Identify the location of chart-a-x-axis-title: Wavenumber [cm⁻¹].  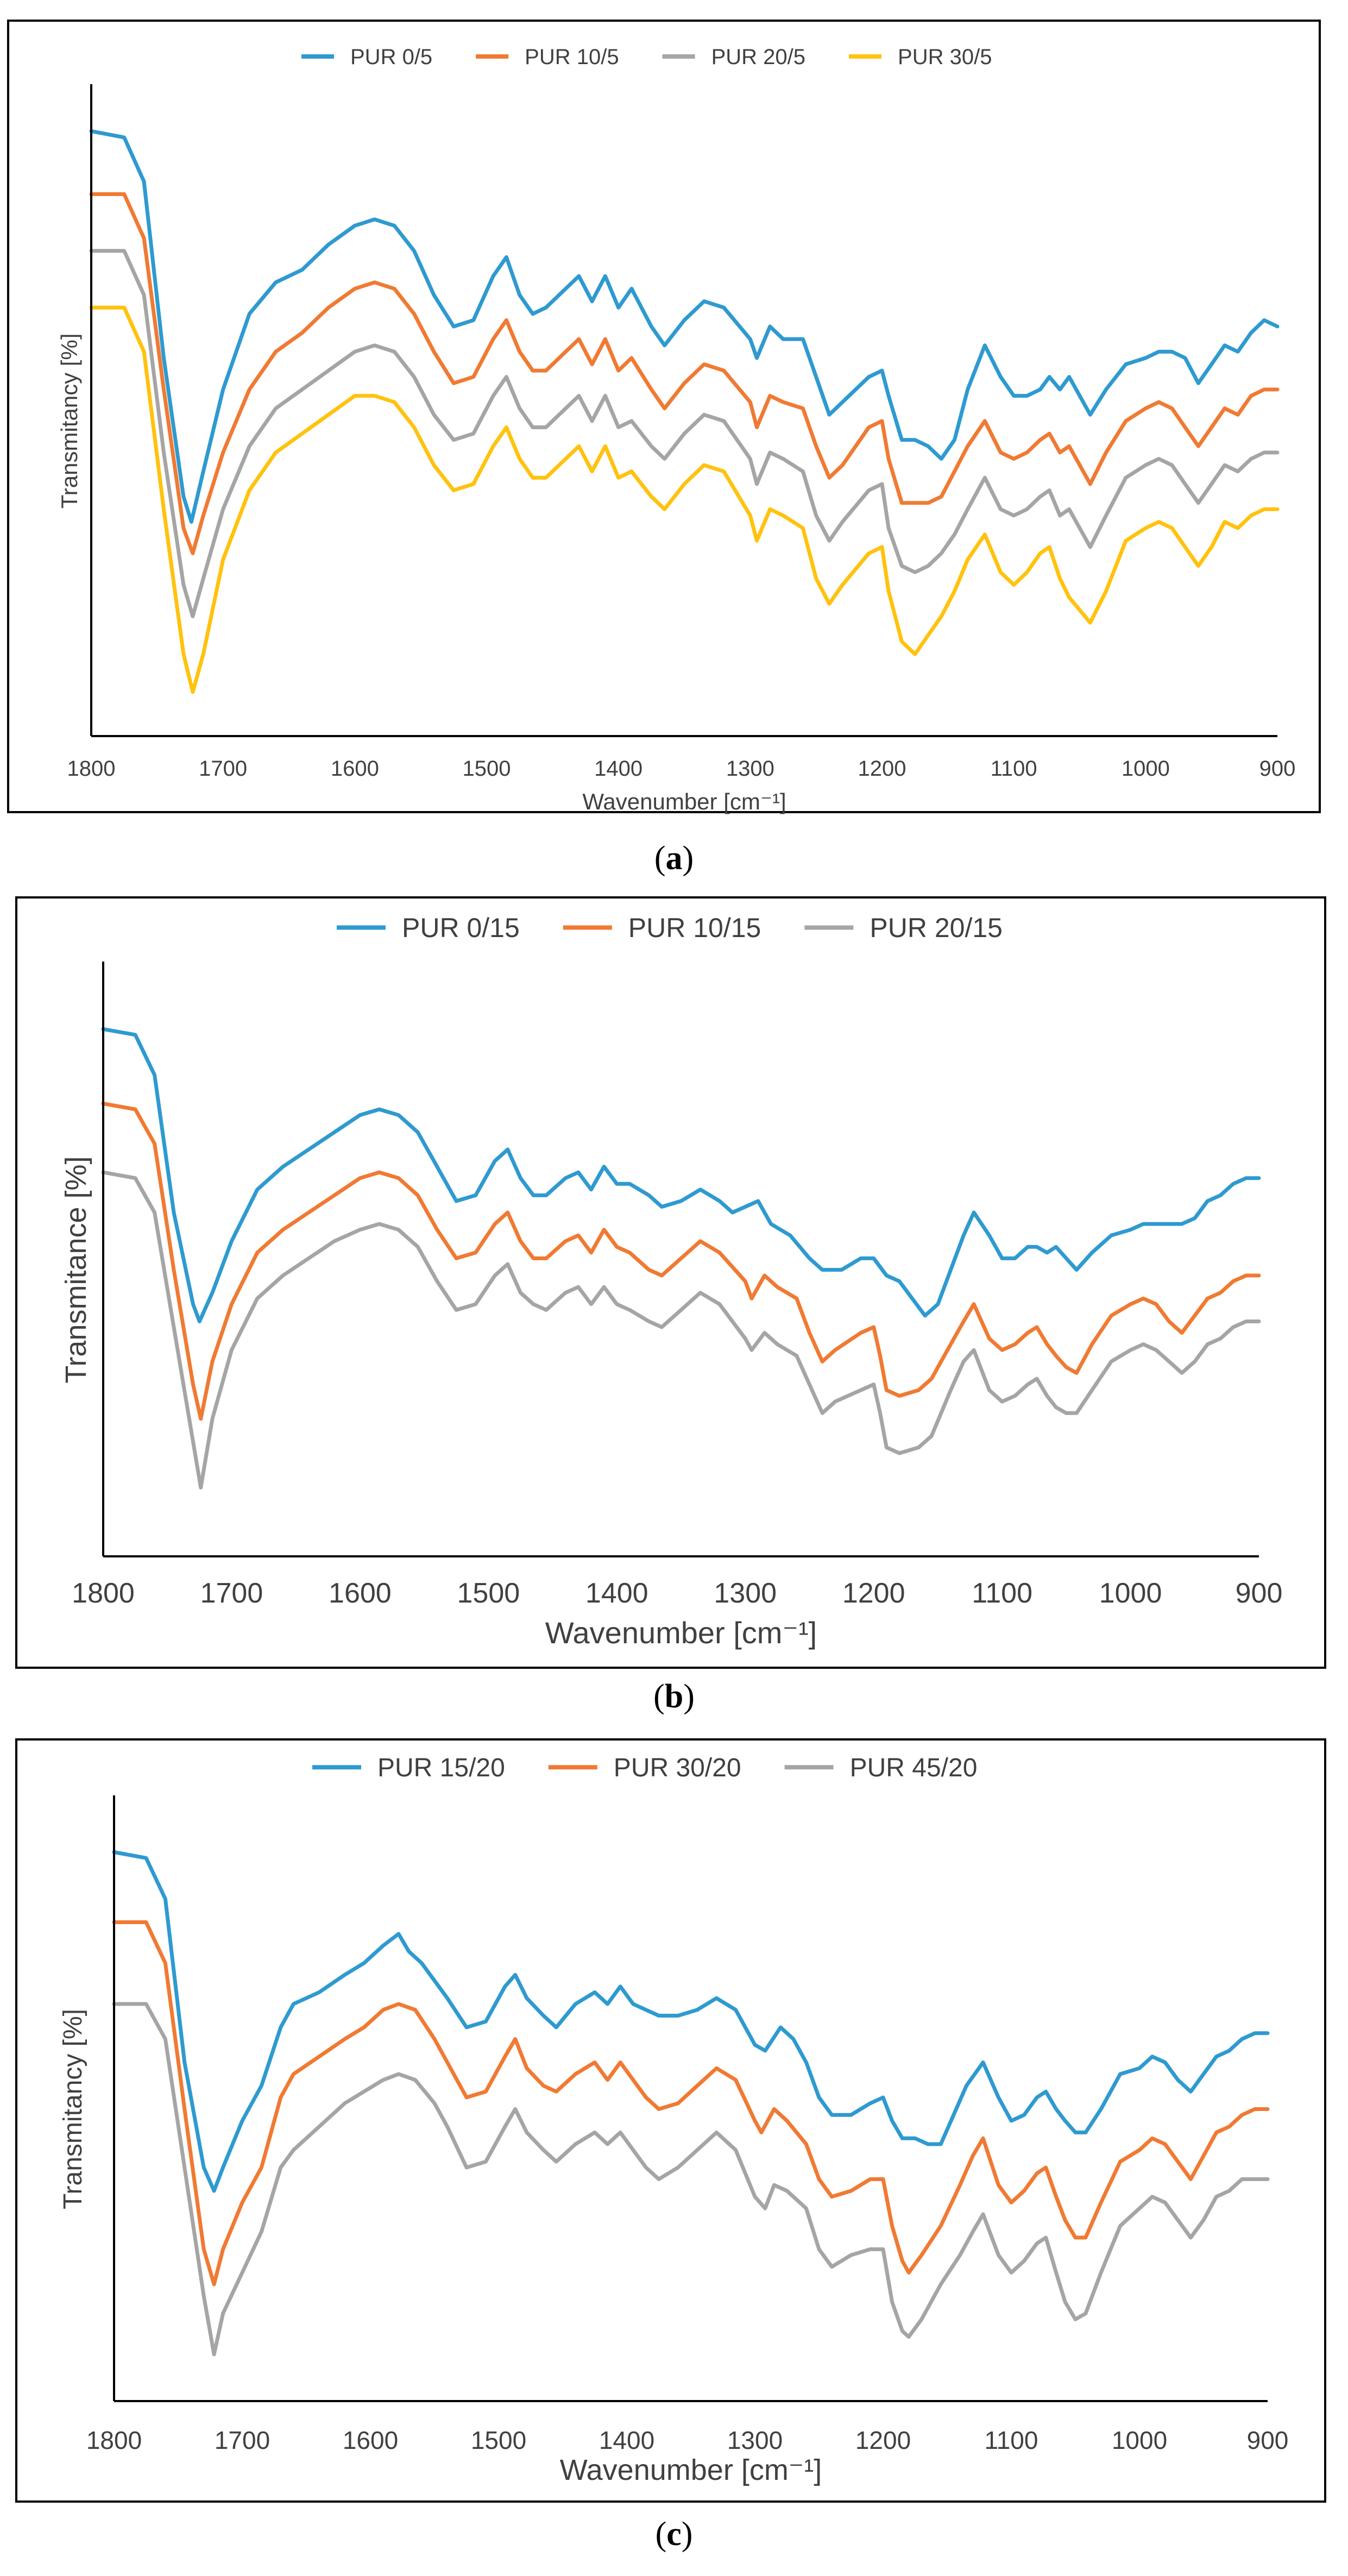
(684, 801).